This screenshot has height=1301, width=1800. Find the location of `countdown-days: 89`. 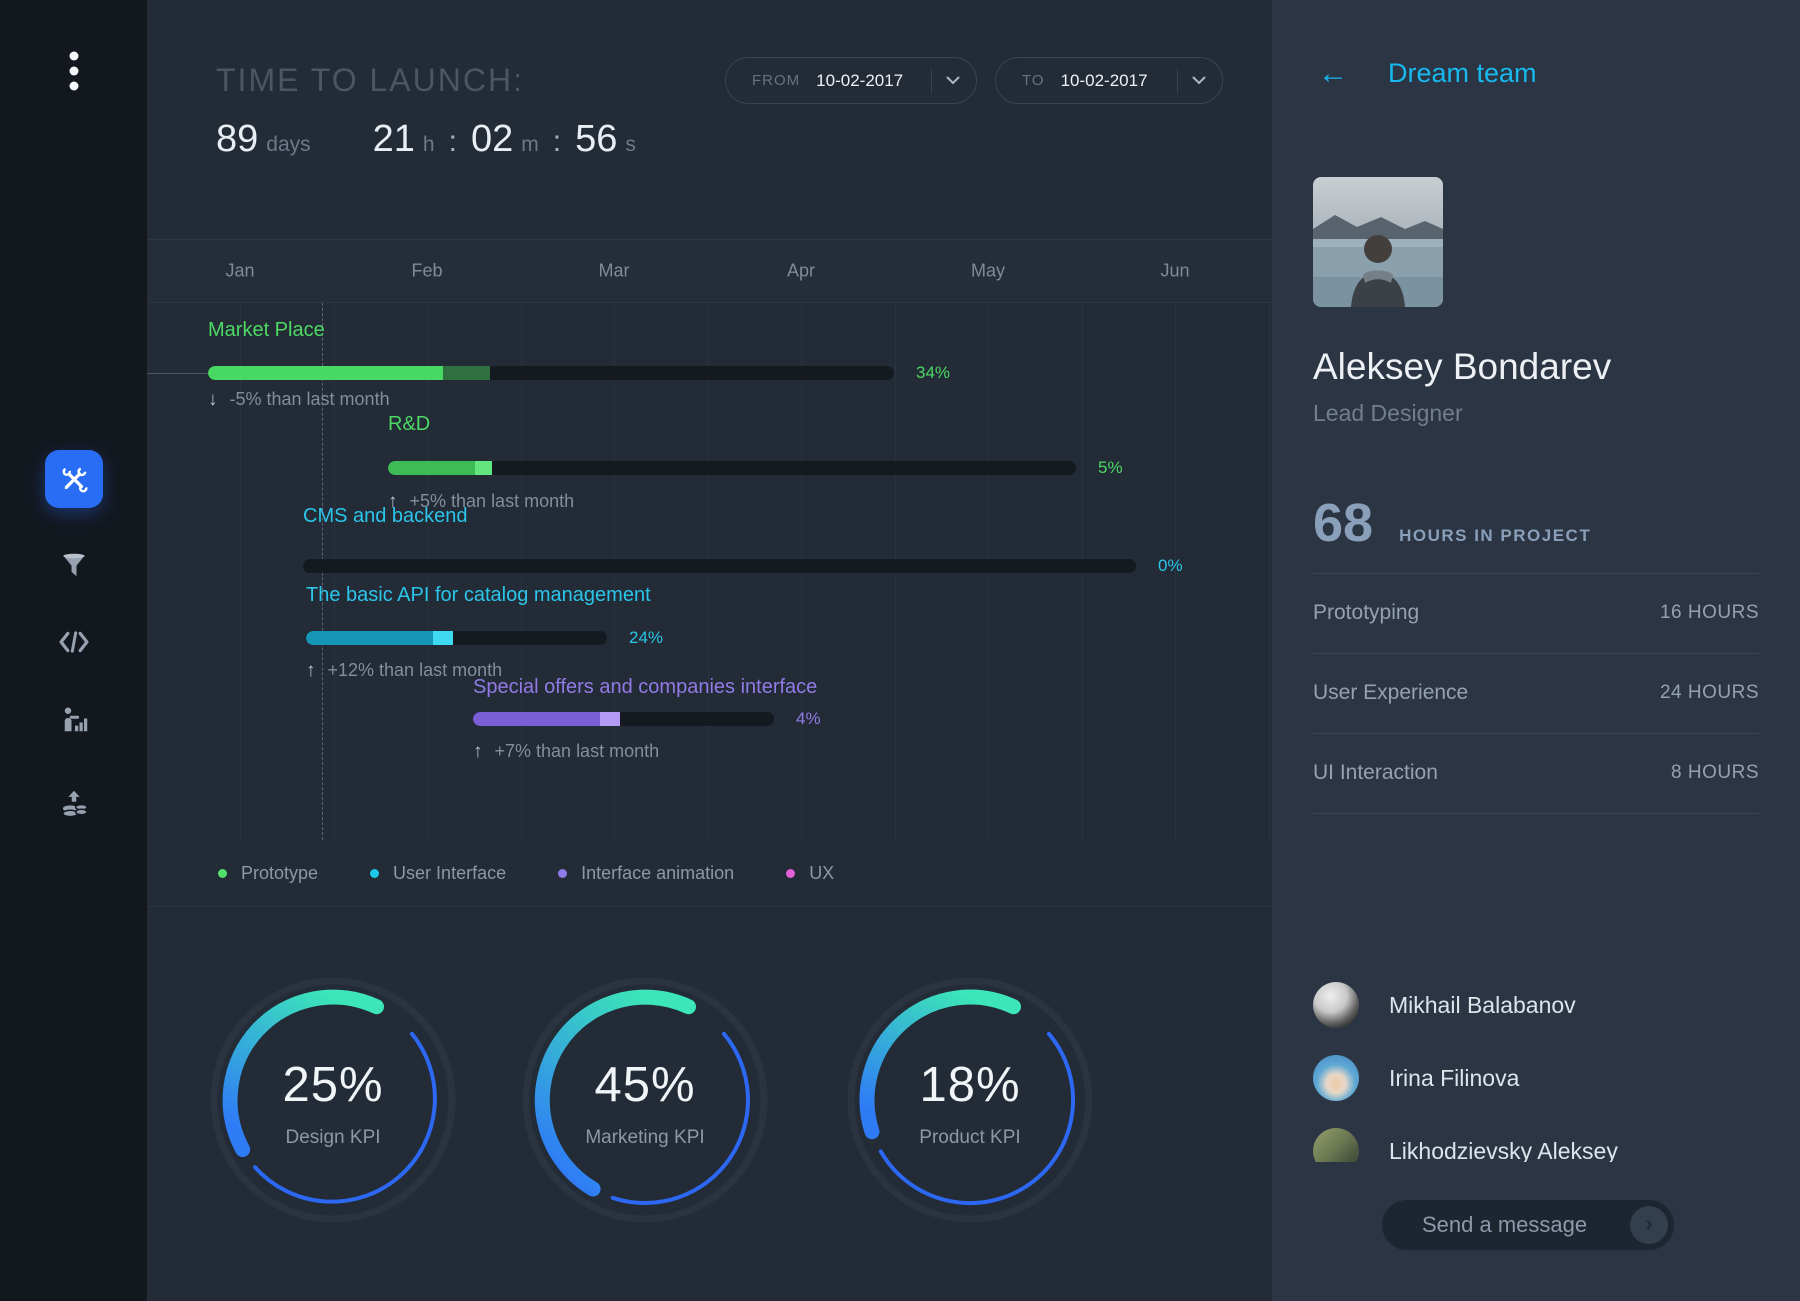

countdown-days: 89 is located at coordinates (237, 139).